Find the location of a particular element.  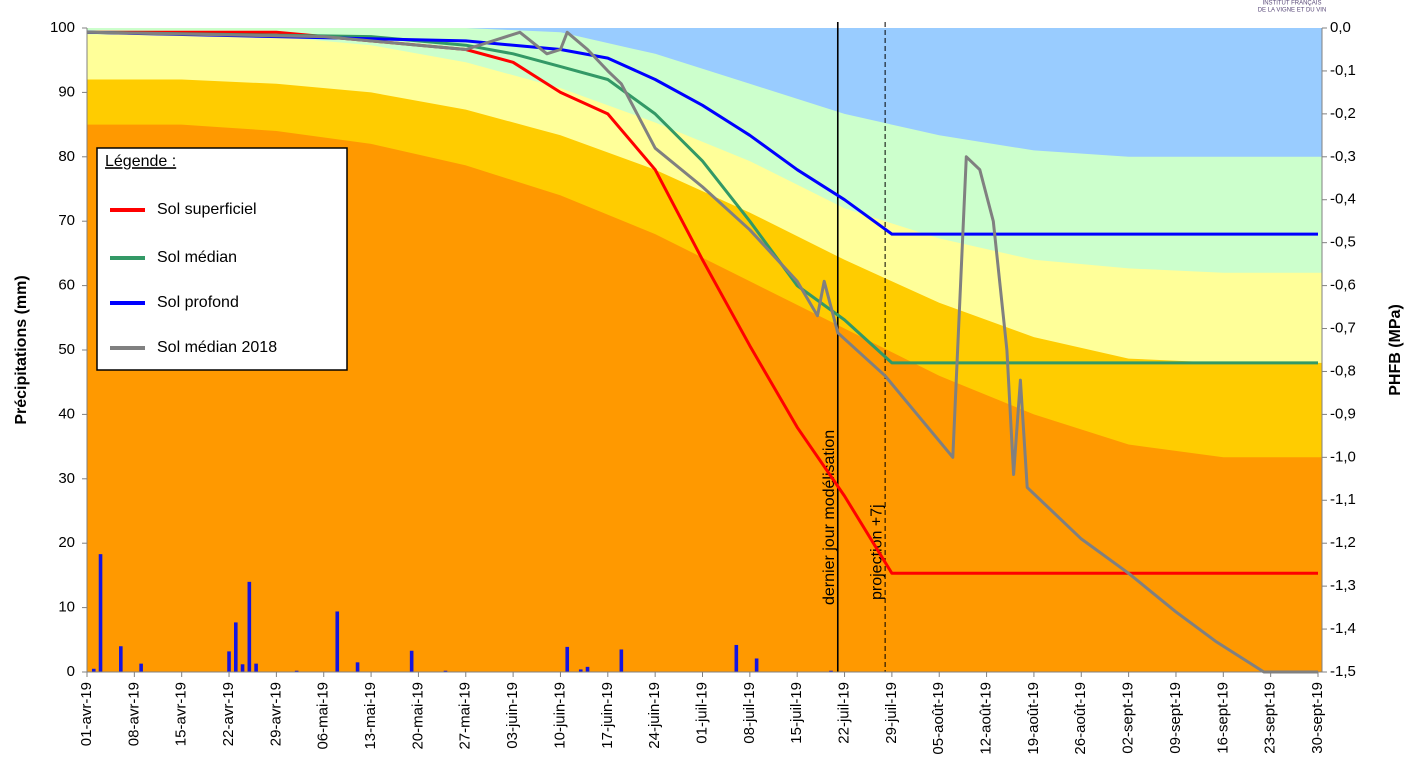

legend-title: Légende : is located at coordinates (140, 161).